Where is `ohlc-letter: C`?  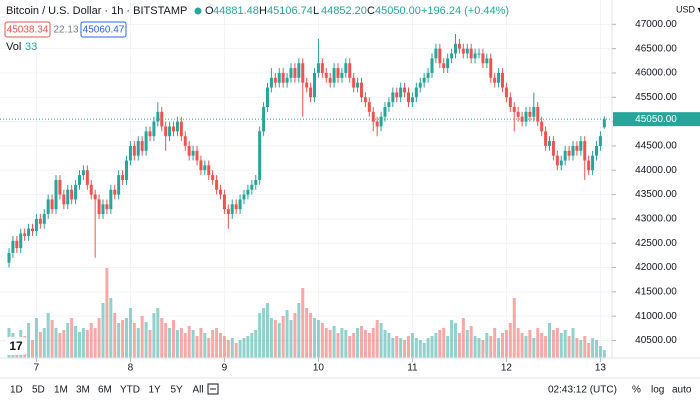 ohlc-letter: C is located at coordinates (371, 11).